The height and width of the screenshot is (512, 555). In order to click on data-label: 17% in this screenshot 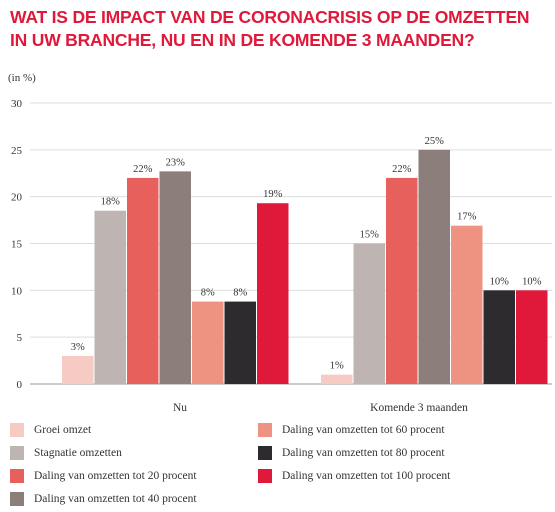, I will do `click(467, 217)`.